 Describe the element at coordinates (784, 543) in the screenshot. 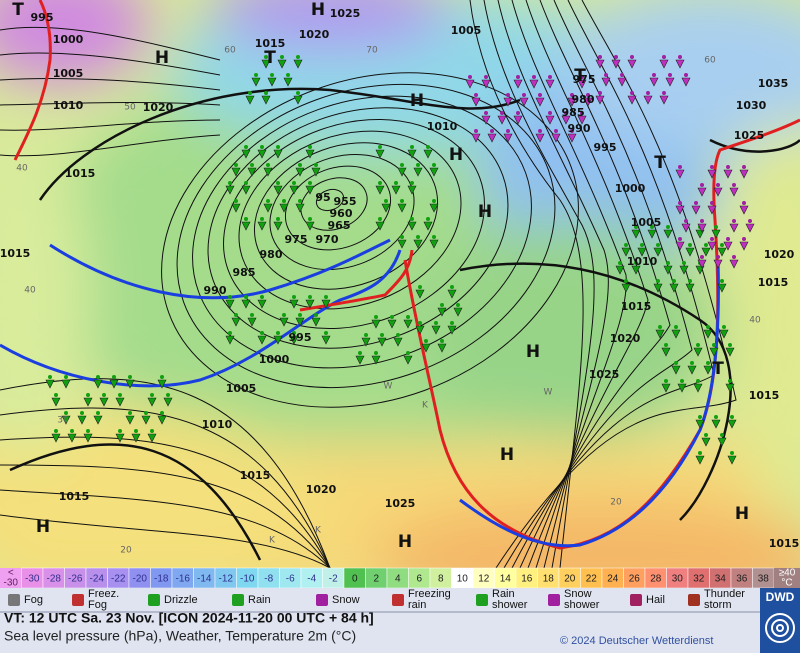

I see `isobar-label: 1015` at that location.